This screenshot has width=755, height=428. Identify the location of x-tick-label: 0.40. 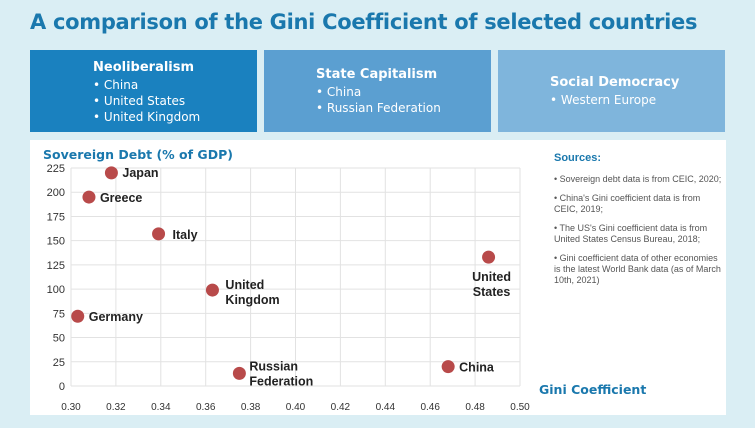
(296, 407).